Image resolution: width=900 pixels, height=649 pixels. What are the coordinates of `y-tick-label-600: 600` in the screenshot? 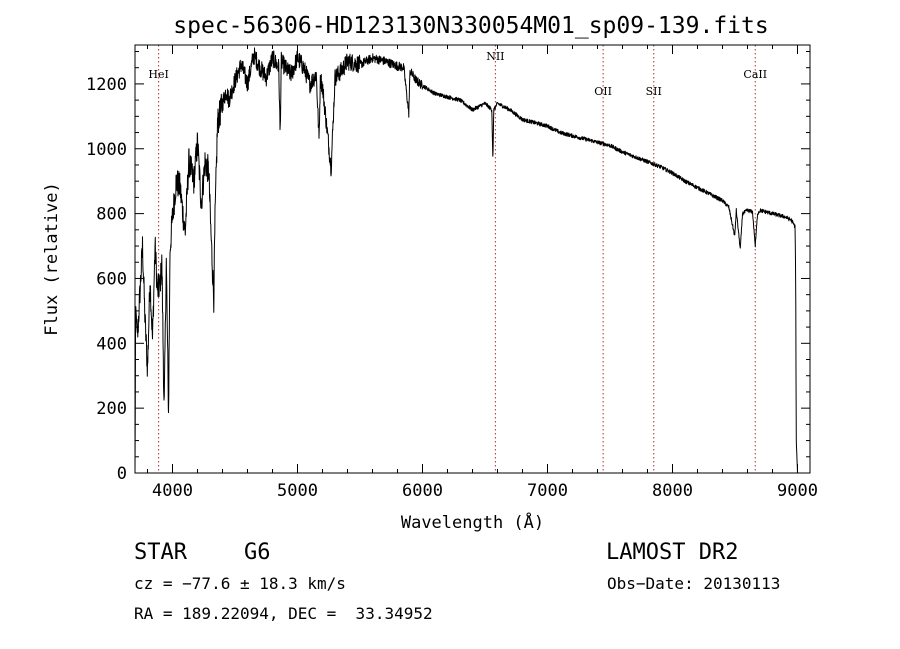 It's located at (111, 279).